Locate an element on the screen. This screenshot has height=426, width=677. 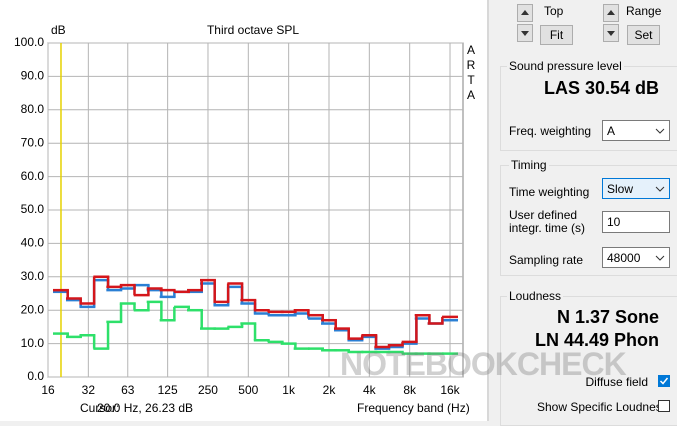
sampling-rate-label: Sampling rate is located at coordinates (546, 260).